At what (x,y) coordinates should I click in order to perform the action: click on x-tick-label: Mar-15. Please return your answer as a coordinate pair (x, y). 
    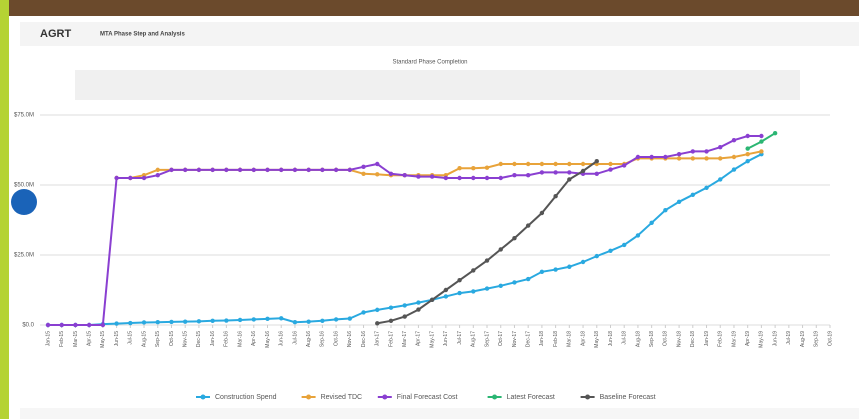
    Looking at the image, I should click on (76, 339).